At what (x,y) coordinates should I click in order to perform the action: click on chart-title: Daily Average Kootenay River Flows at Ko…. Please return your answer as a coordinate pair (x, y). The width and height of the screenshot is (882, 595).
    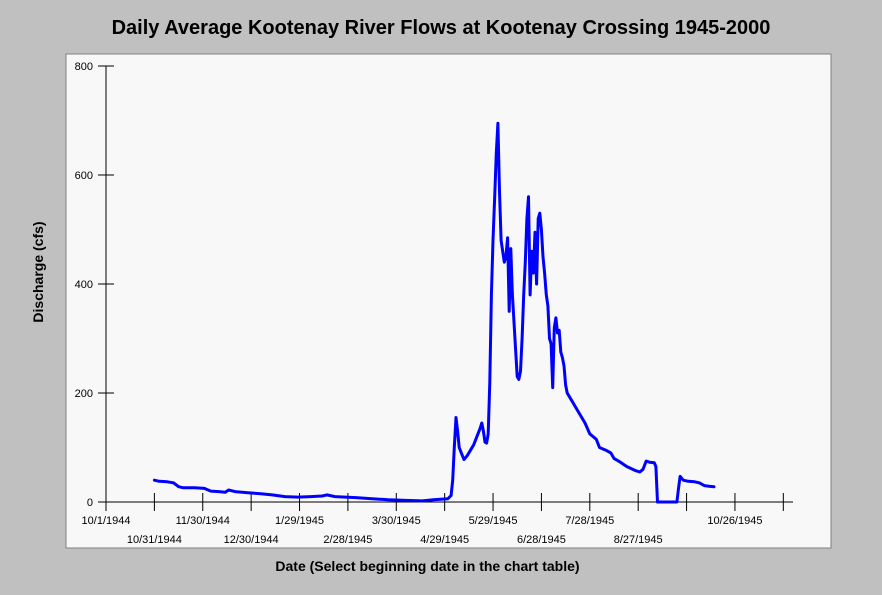
    Looking at the image, I should click on (441, 28).